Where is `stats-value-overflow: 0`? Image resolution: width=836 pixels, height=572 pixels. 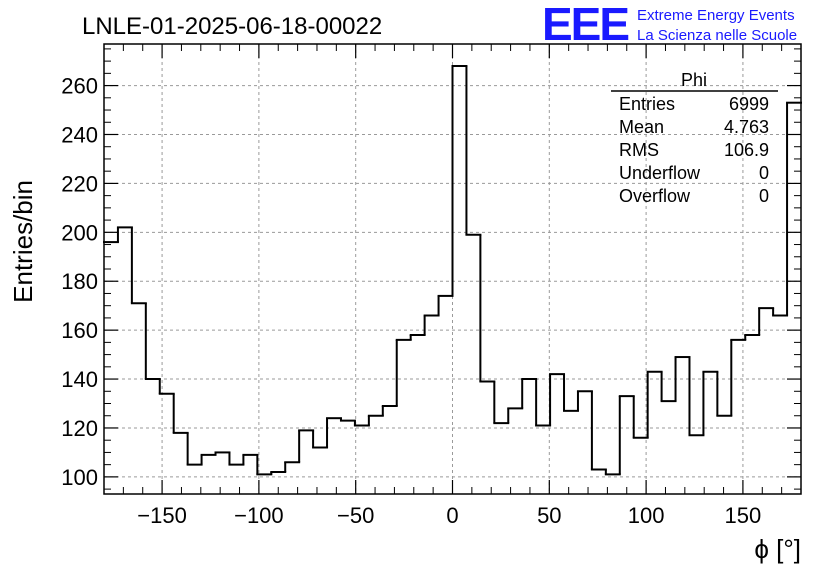
stats-value-overflow: 0 is located at coordinates (764, 196).